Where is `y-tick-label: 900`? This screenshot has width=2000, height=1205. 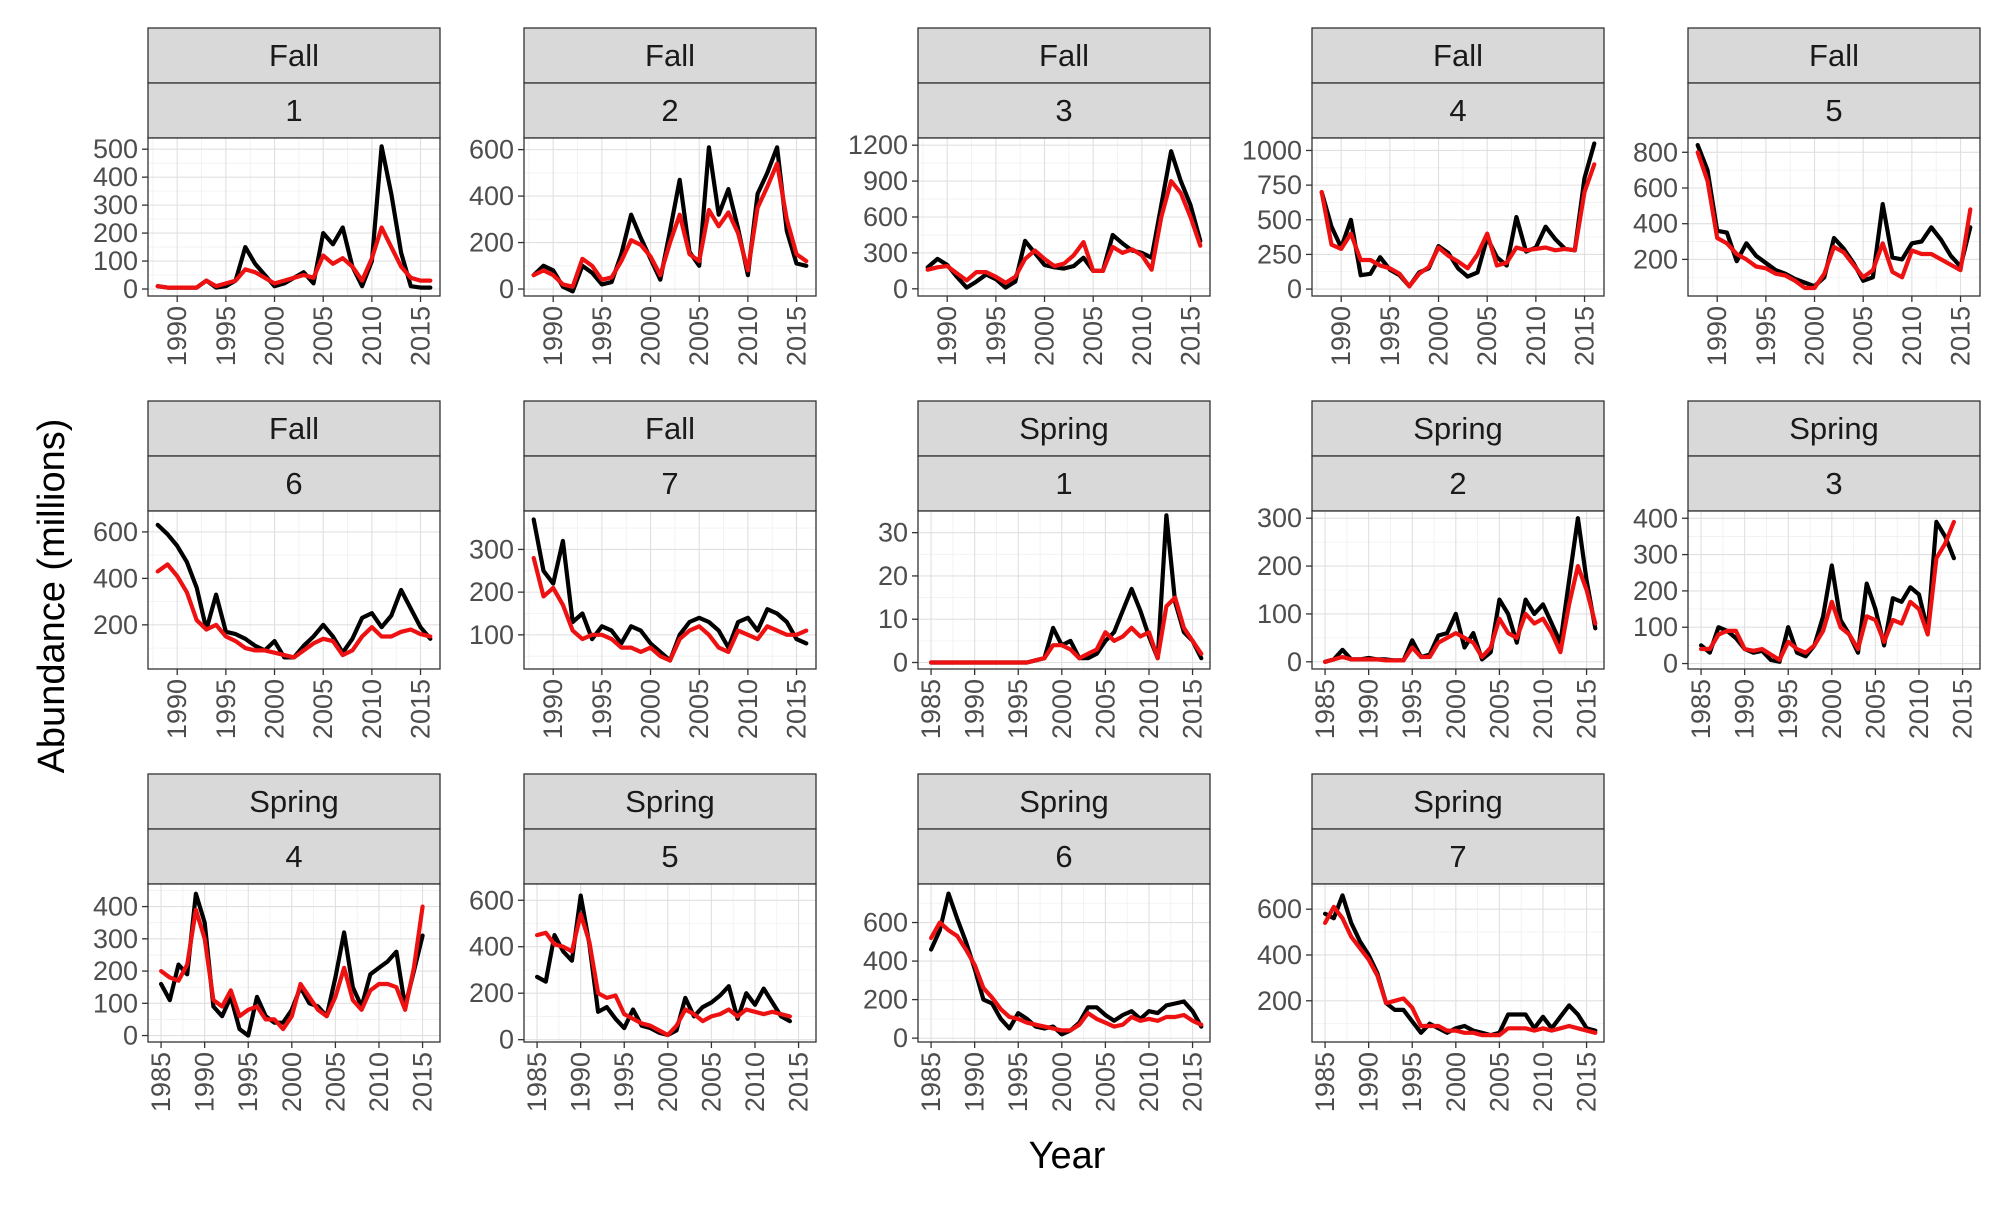 y-tick-label: 900 is located at coordinates (885, 181).